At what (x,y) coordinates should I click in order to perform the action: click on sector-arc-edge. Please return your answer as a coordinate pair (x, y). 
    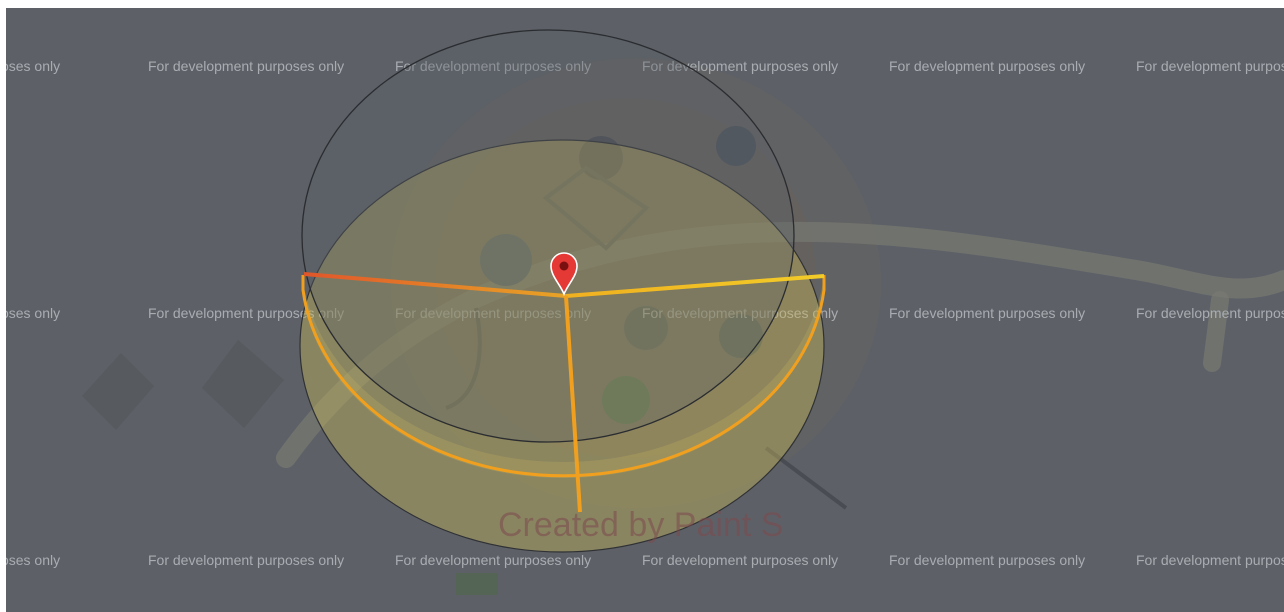
    Looking at the image, I should click on (563, 376).